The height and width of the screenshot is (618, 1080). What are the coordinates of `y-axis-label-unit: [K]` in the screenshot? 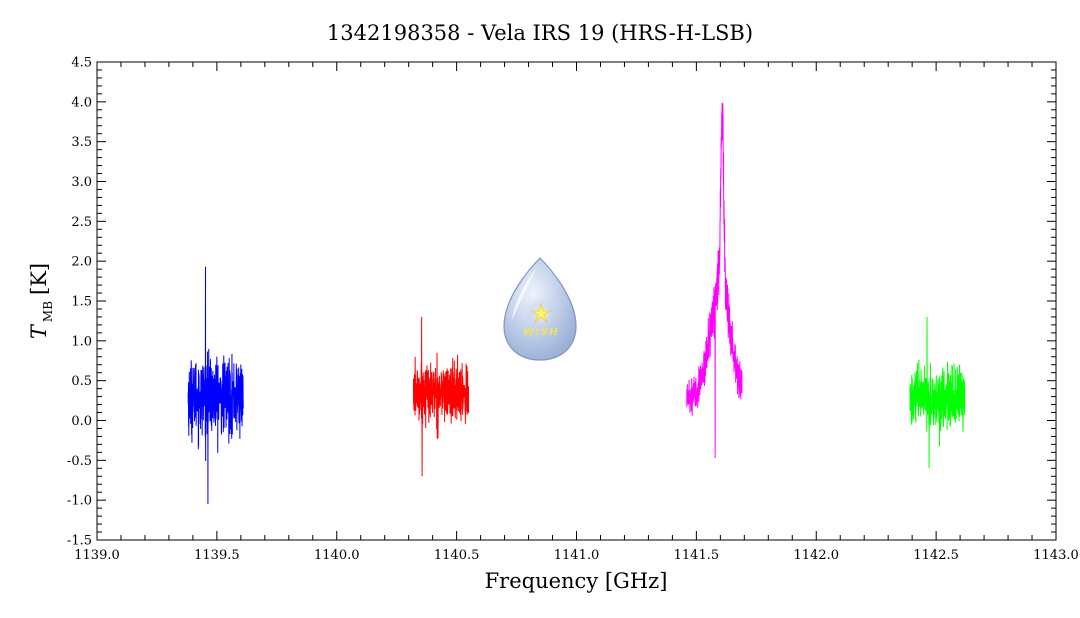 It's located at (39, 279).